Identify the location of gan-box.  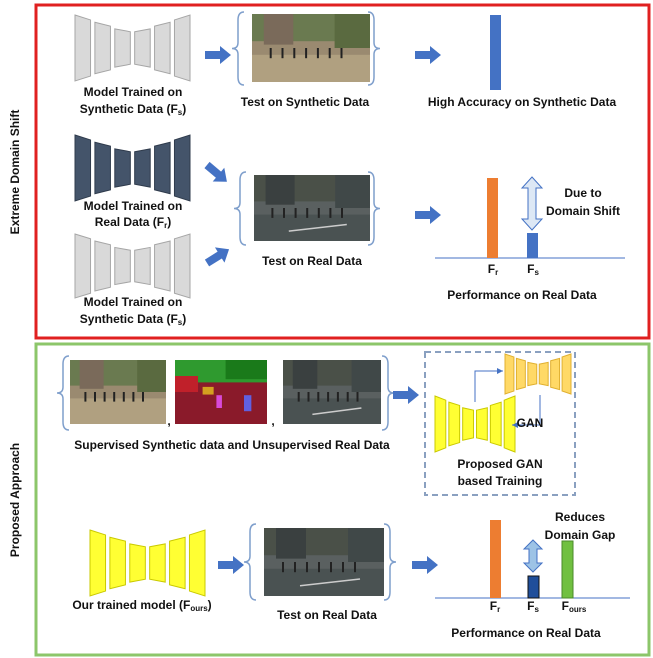
(500, 423).